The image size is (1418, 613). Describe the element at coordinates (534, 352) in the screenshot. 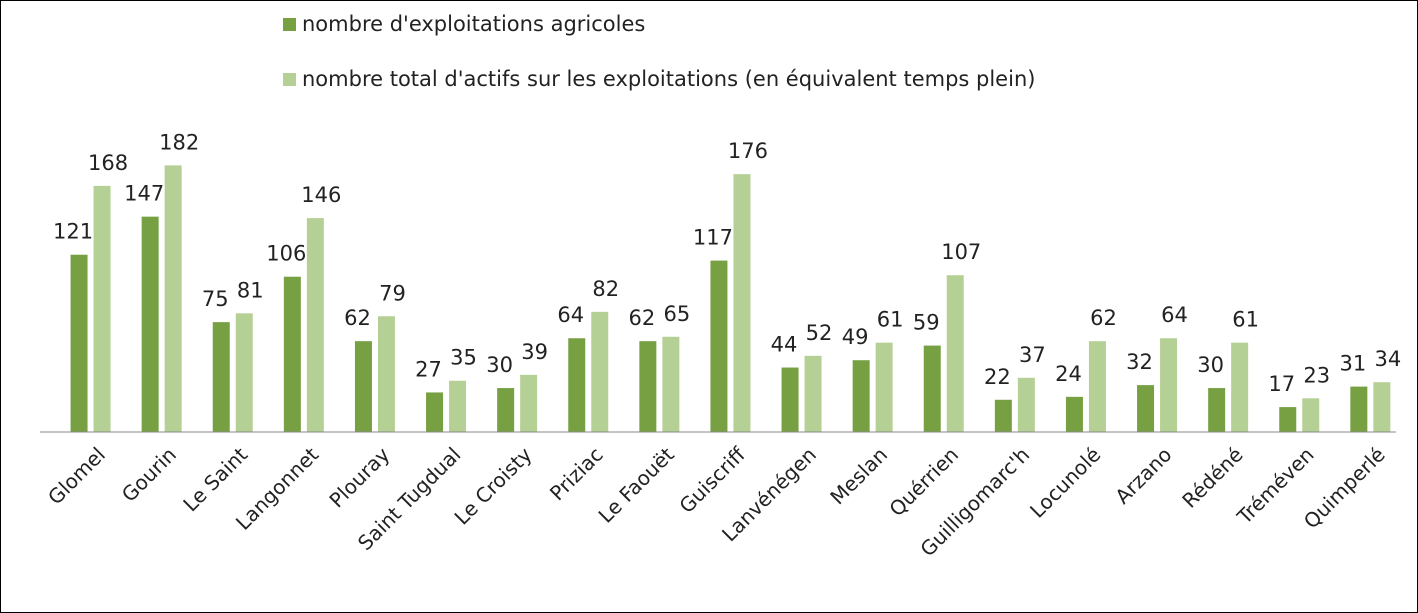

I see `data-label: 39` at that location.